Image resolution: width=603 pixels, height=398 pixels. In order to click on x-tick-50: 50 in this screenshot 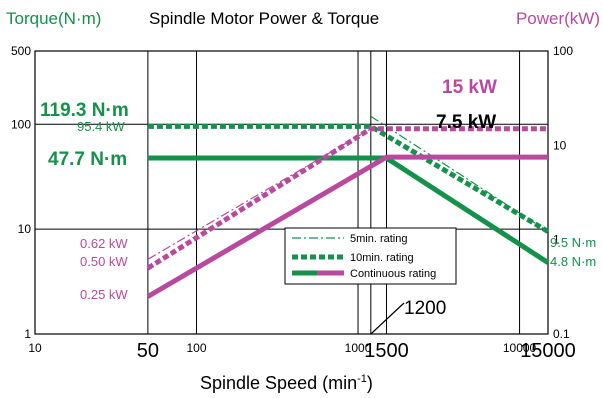, I will do `click(148, 351)`.